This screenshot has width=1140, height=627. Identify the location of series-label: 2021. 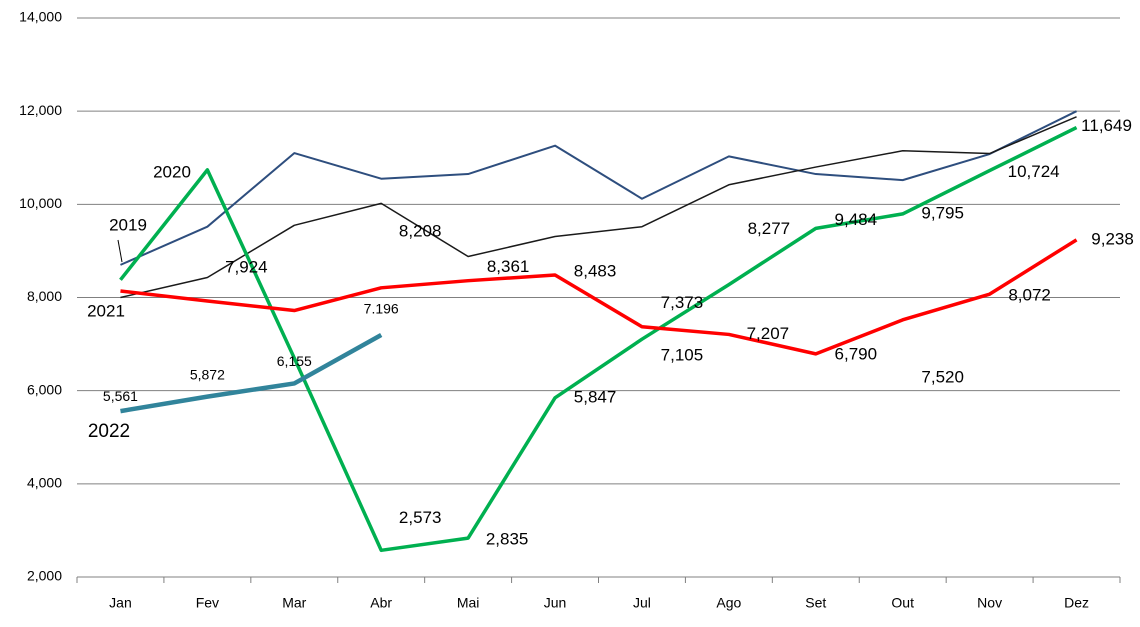
(106, 310).